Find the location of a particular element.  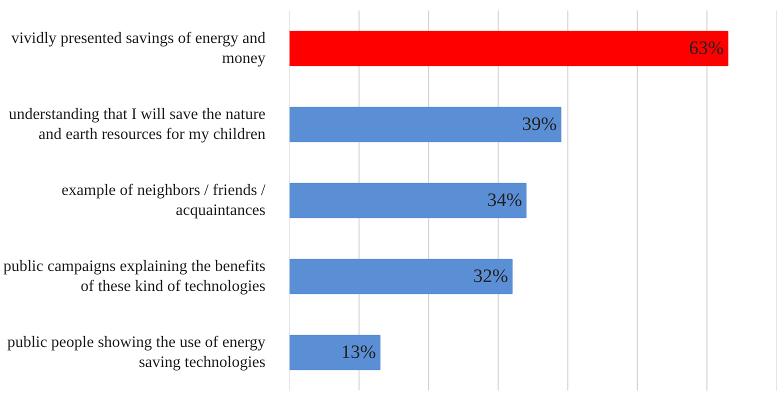

y-tick-label: public campaigns explaining the benefits of these kind of technologies is located at coordinates (134, 277).